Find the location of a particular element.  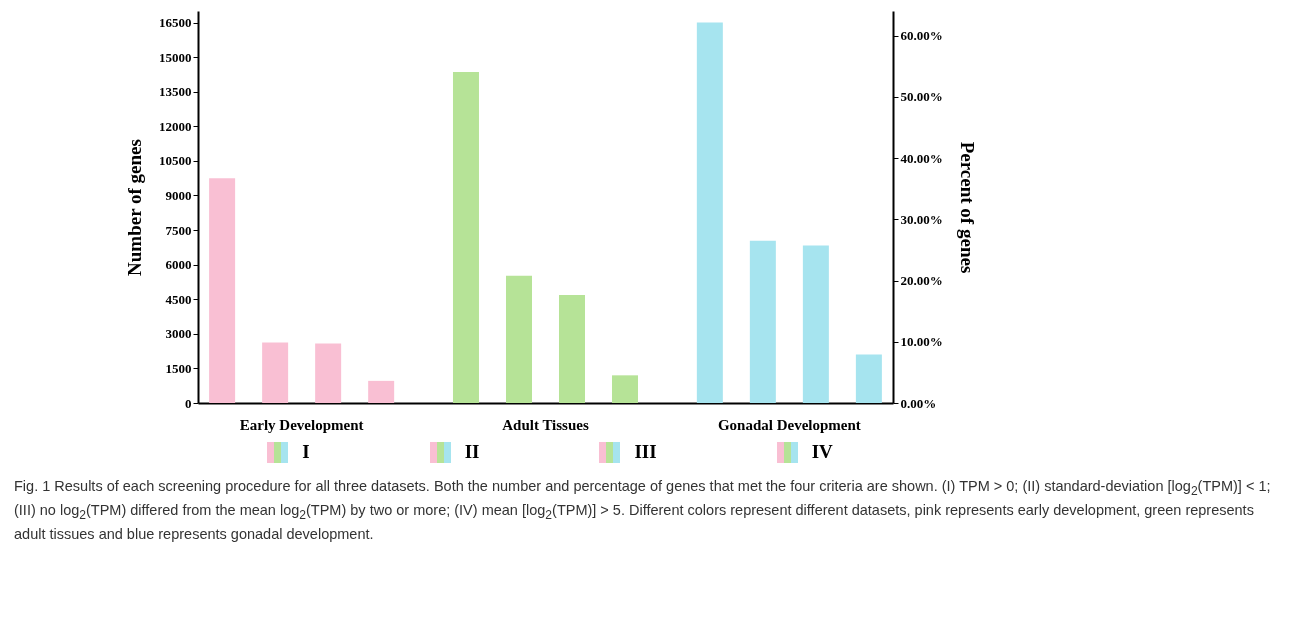

x-tick-label: Gonadal Development is located at coordinates (789, 424).